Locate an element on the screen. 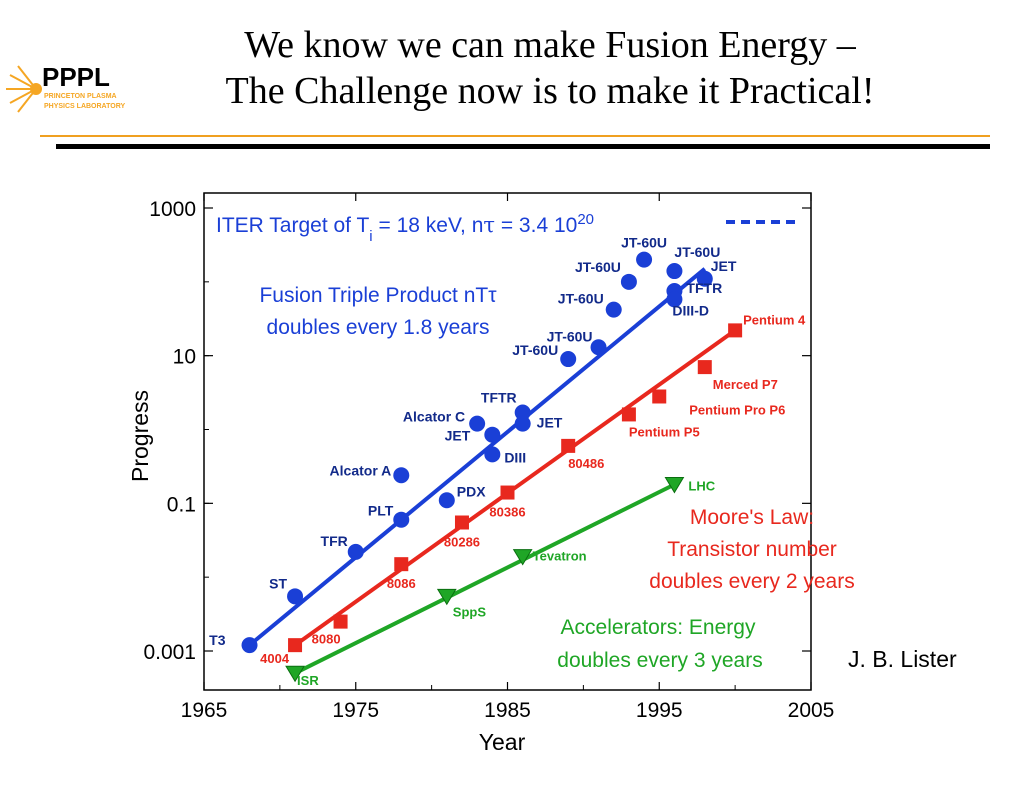 The width and height of the screenshot is (1024, 791). point-label: Alcator A is located at coordinates (361, 470).